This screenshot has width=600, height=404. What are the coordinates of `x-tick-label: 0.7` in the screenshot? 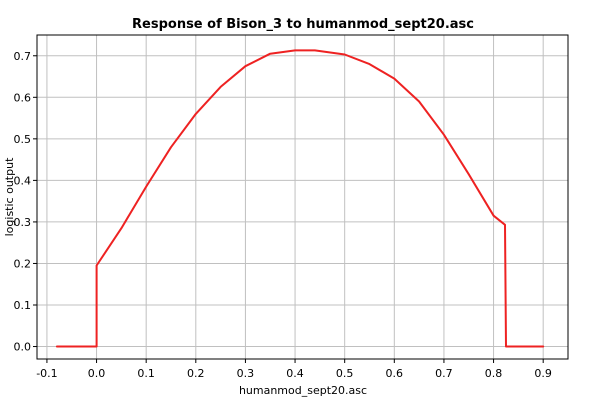 It's located at (444, 373).